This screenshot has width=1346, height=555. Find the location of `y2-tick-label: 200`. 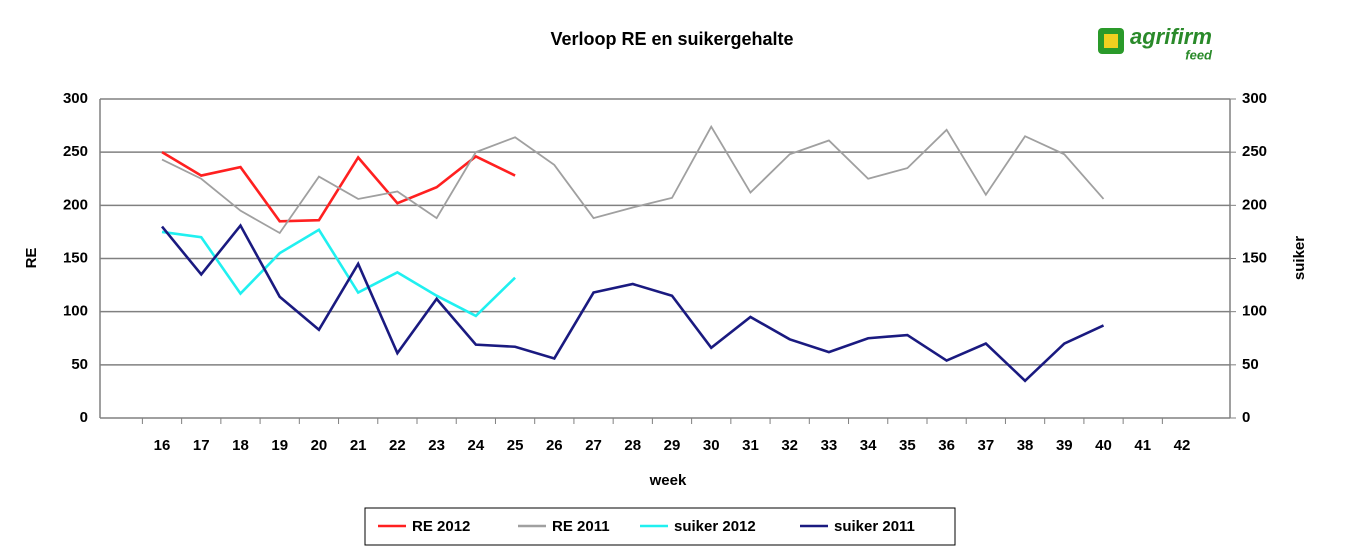

y2-tick-label: 200 is located at coordinates (1254, 204).